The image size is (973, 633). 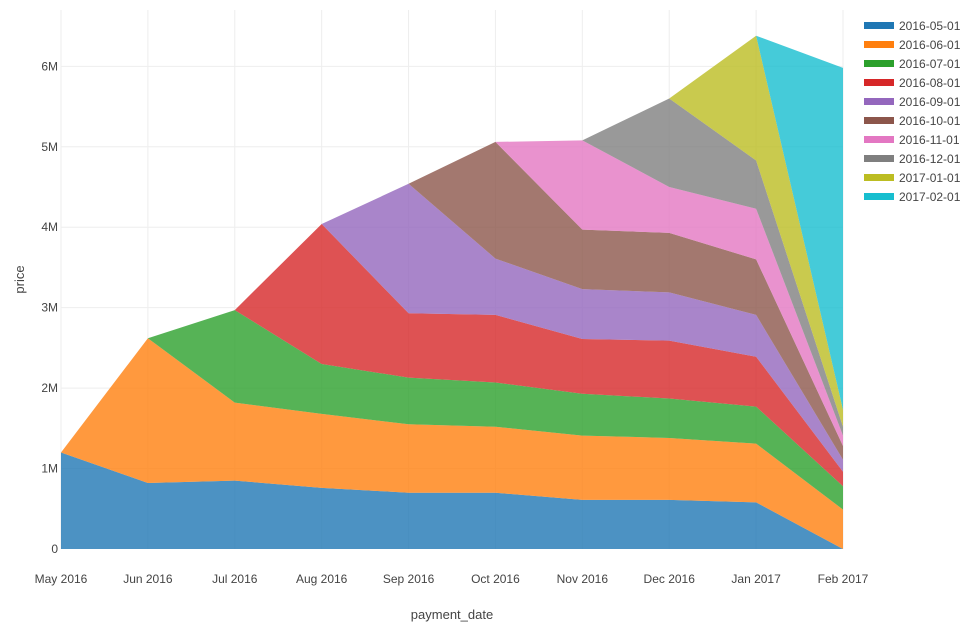 I want to click on legend-label: 2016-05-01, so click(x=930, y=26).